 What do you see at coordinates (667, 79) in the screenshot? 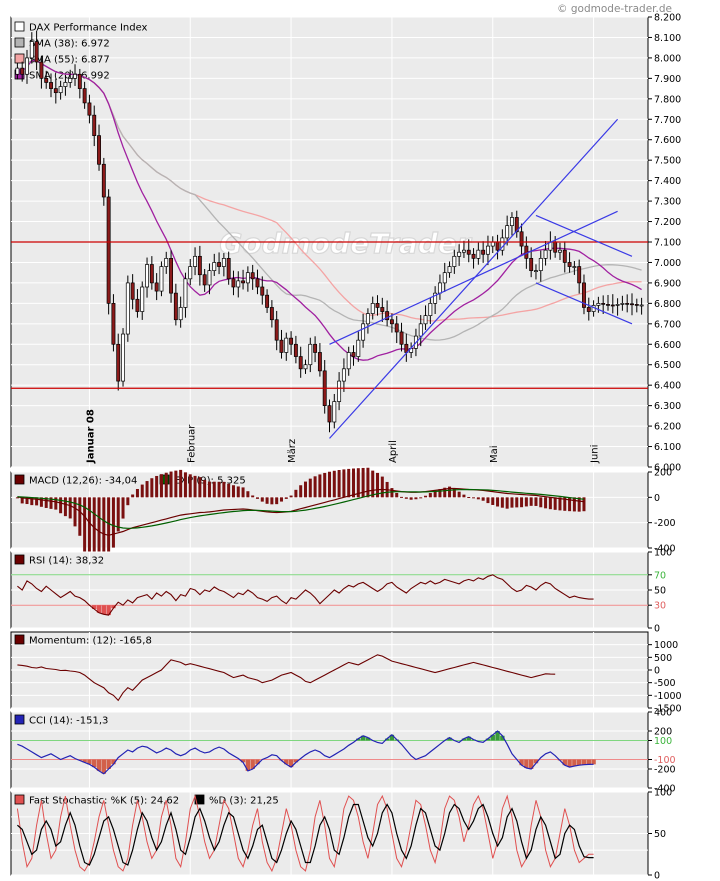
I see `y-tick-label: 7.900` at bounding box center [667, 79].